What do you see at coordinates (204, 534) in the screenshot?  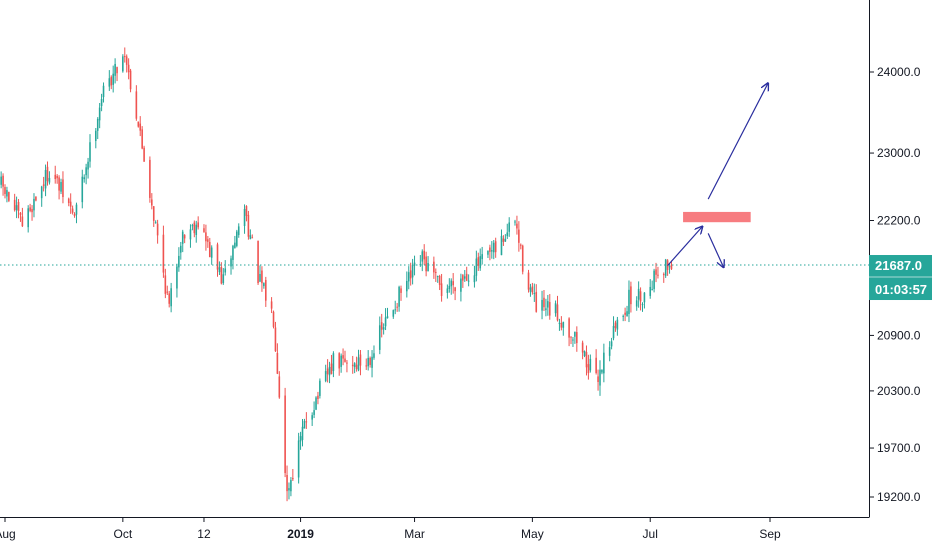 I see `time-tick-label: 12` at bounding box center [204, 534].